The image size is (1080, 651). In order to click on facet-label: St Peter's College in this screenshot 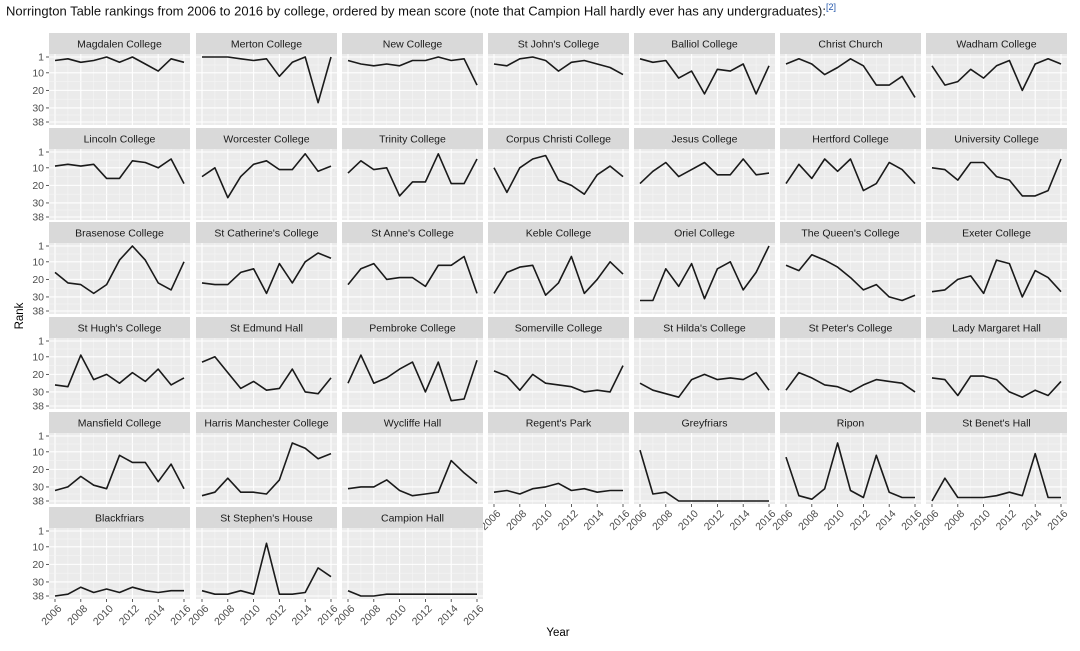, I will do `click(851, 329)`.